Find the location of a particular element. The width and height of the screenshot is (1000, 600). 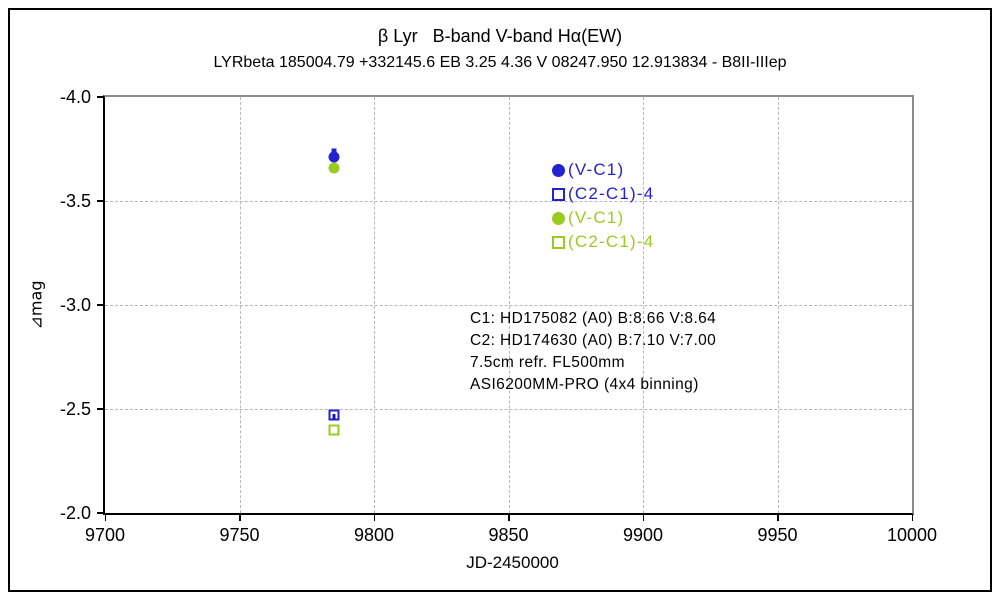

x-axis-title: JD-2450000 is located at coordinates (512, 562).